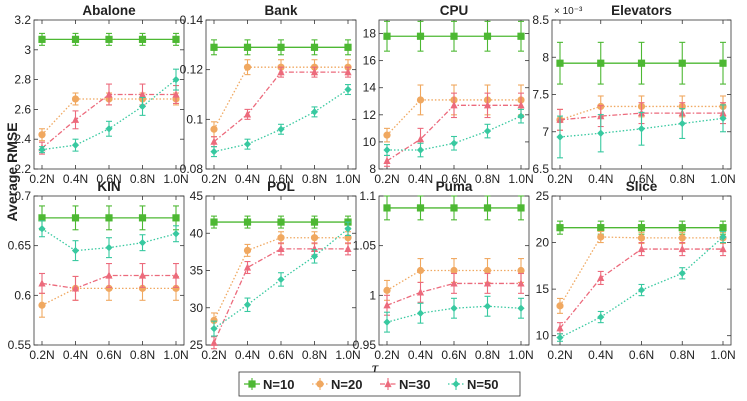 Image resolution: width=747 pixels, height=401 pixels. I want to click on panel-slice: Slice 10 15 20 25 0.2N 0.4N 0.6N 0.8N 1.0N, so click(636, 270).